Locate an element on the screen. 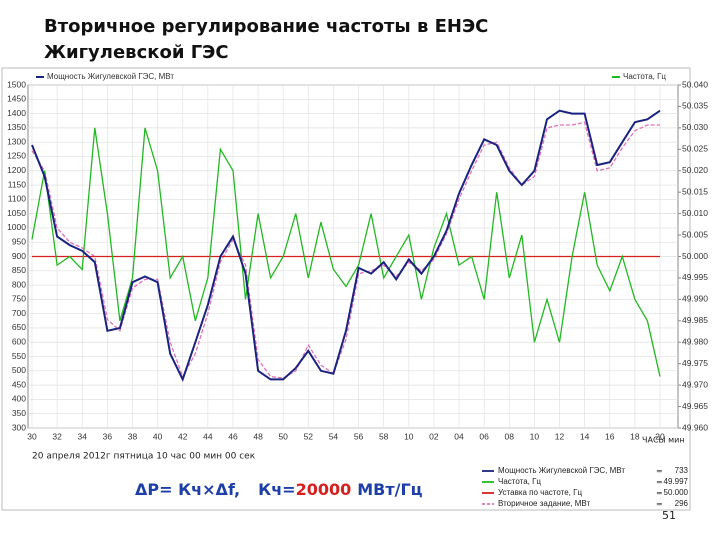  y-tick-label: 1200 is located at coordinates (16, 170).